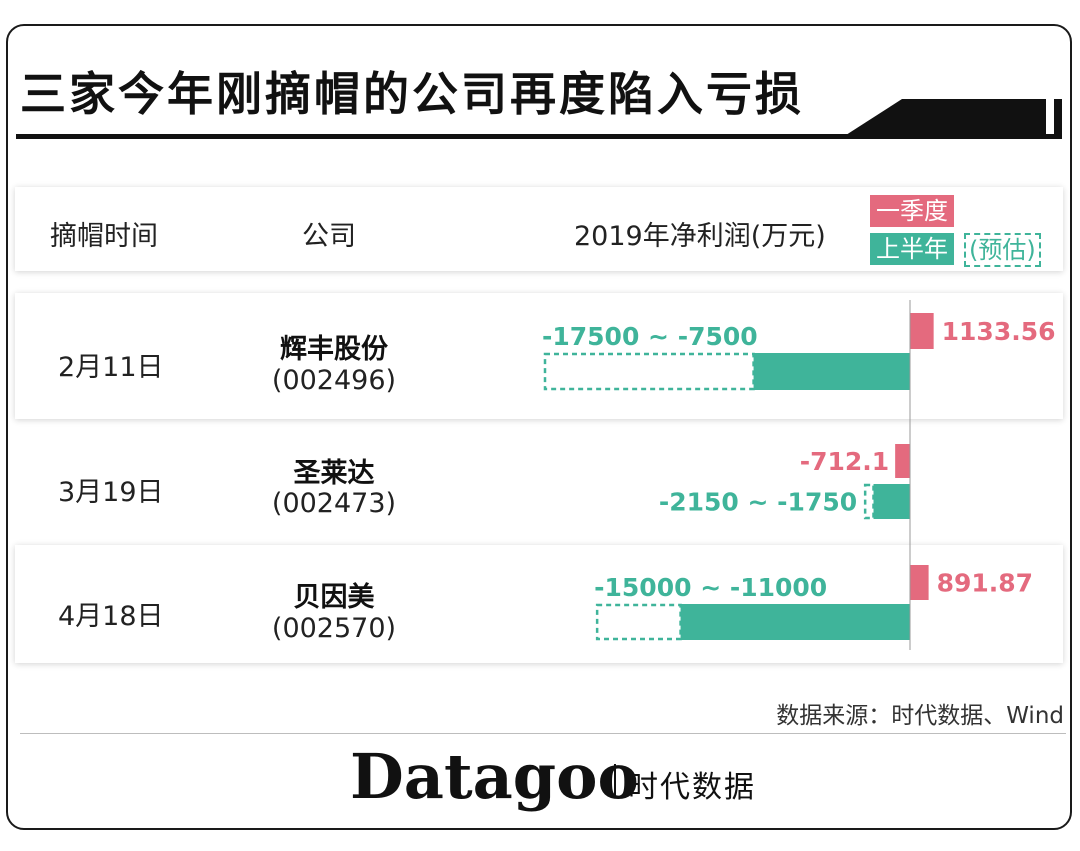  What do you see at coordinates (334, 628) in the screenshot?
I see `row-code: (002570)` at bounding box center [334, 628].